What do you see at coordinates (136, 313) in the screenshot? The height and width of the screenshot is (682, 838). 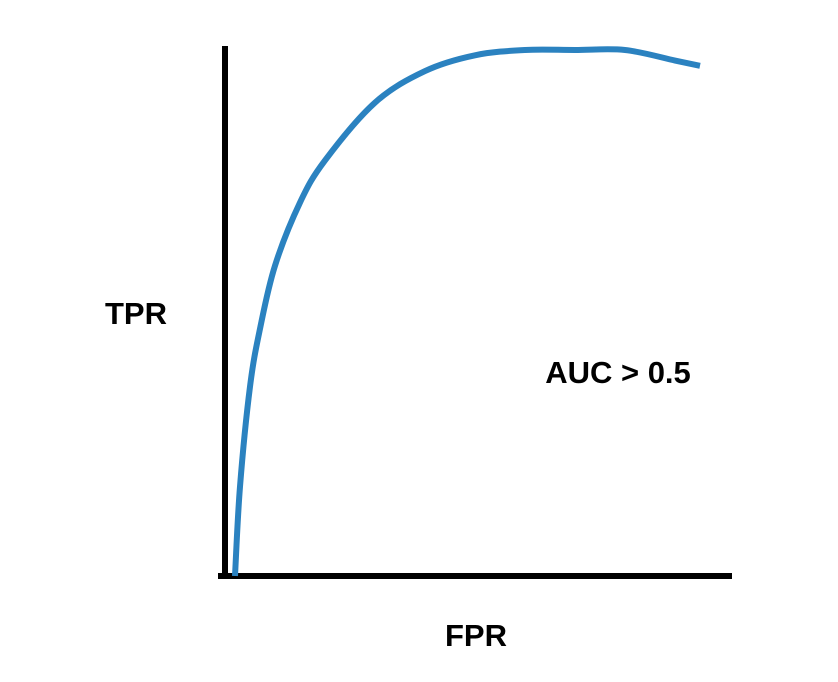 I see `y-axis-label: TPR` at bounding box center [136, 313].